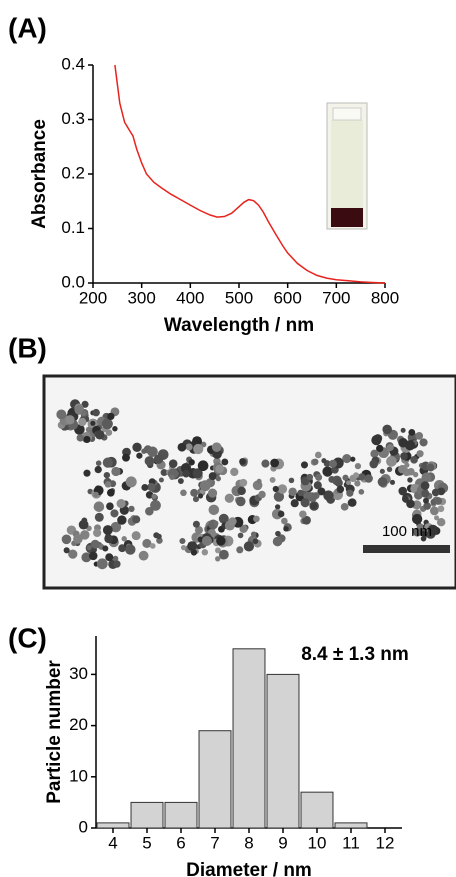  Describe the element at coordinates (39, 174) in the screenshot. I see `y-axis-label: Absorbance` at that location.